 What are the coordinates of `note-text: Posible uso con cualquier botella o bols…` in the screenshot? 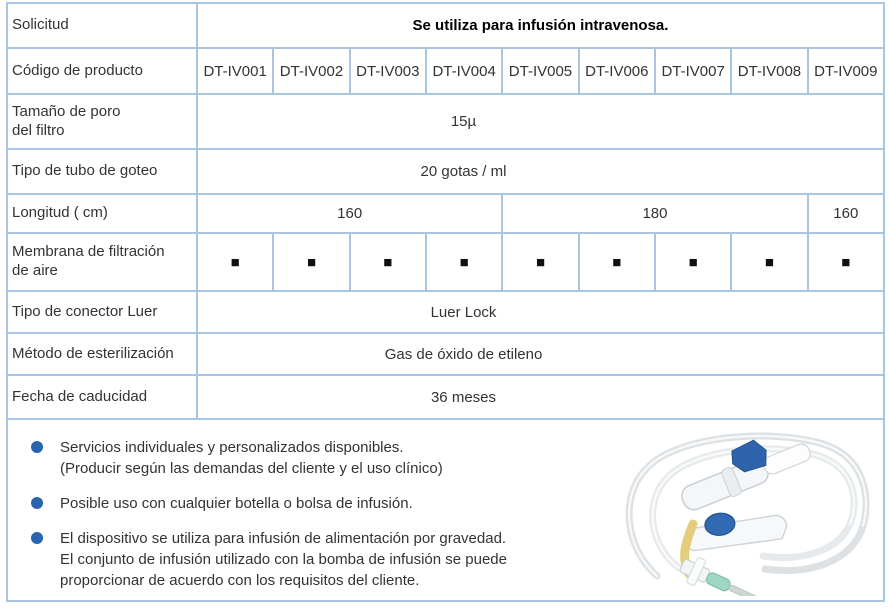 It's located at (236, 503).